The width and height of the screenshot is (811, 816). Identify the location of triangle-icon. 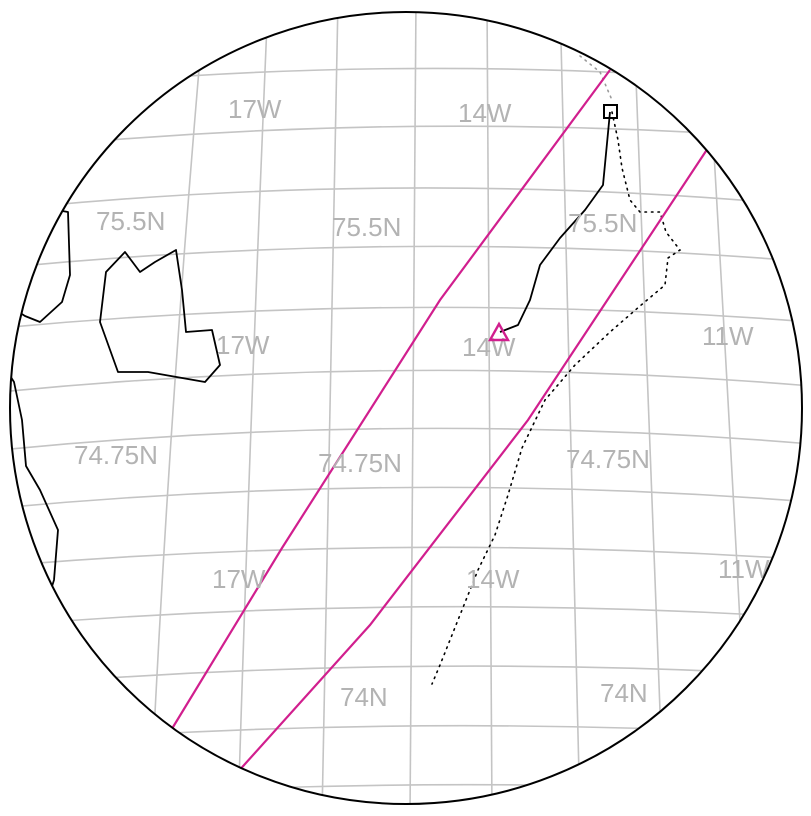
(499, 331).